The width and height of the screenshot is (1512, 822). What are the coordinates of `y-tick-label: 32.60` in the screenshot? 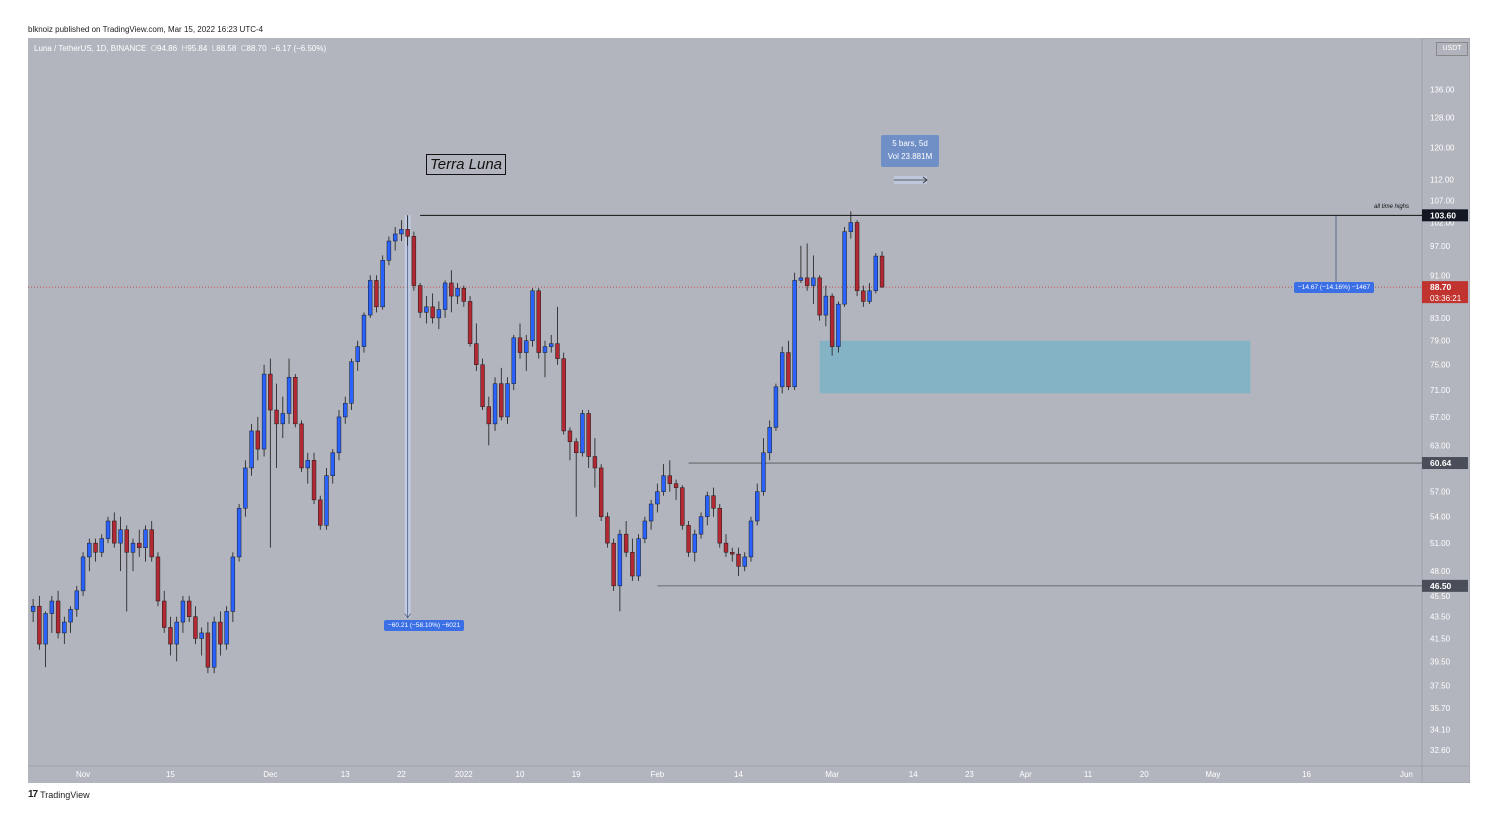 It's located at (1440, 750).